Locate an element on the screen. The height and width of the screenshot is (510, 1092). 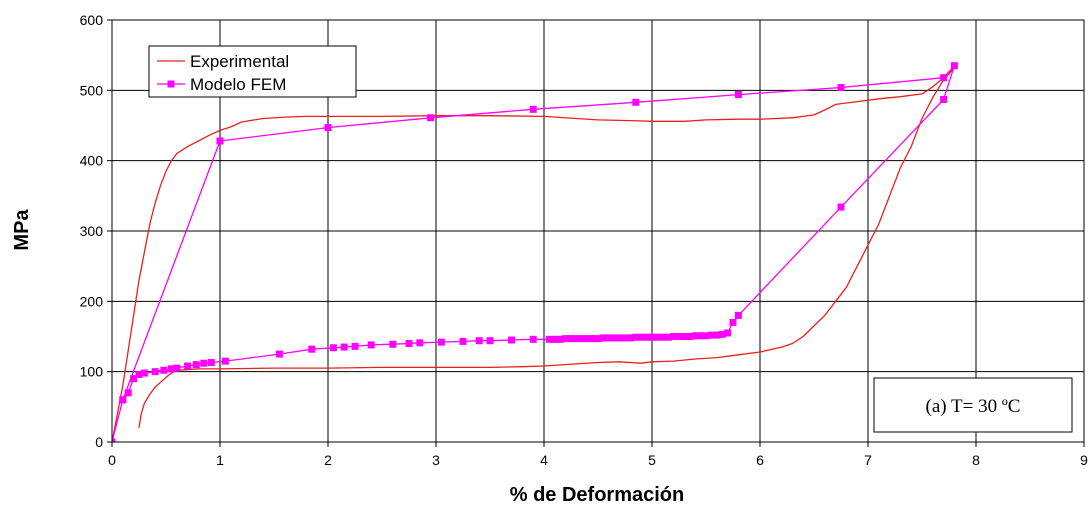
y-tick-label: 0 is located at coordinates (99, 442).